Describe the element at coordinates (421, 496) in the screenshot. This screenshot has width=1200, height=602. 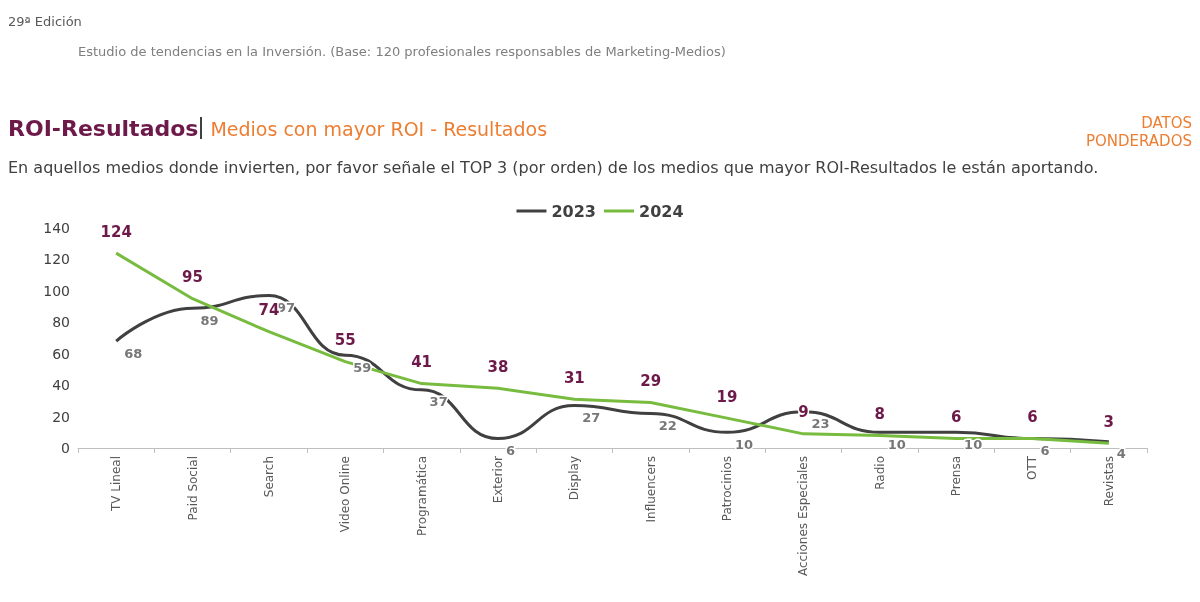
I see `x-tick-label: Programática` at that location.